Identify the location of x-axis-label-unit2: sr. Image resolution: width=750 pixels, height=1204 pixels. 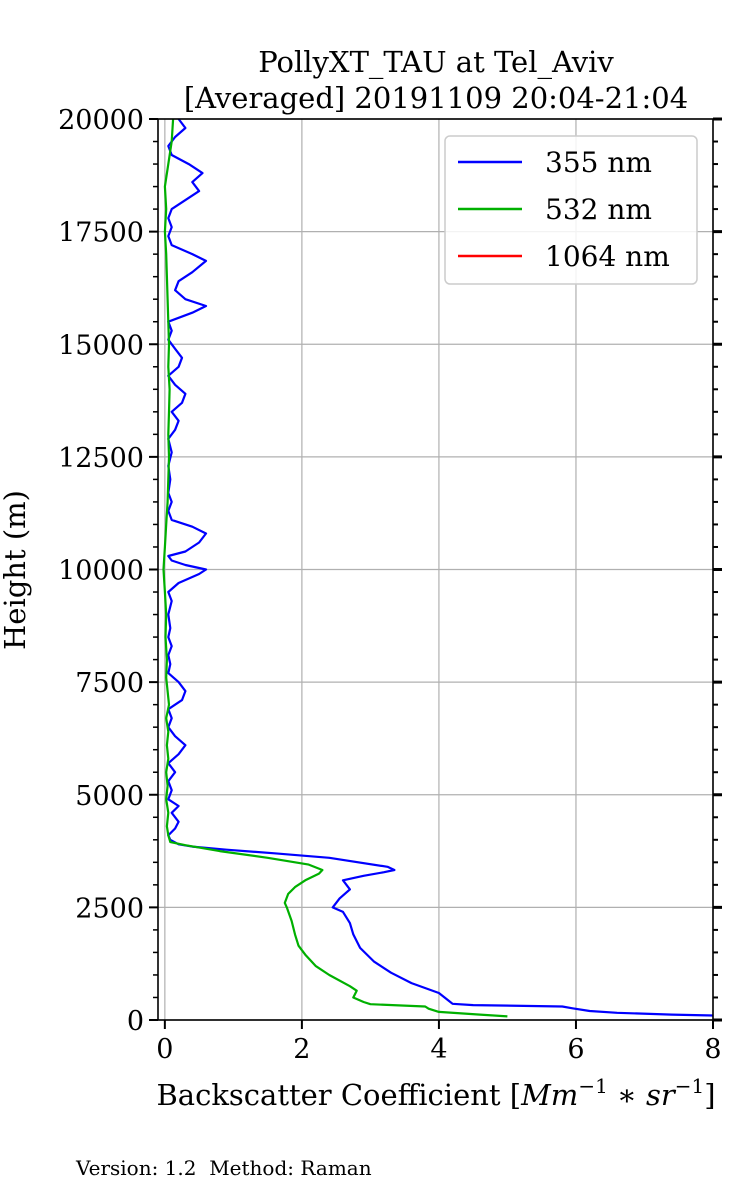
(661, 1095).